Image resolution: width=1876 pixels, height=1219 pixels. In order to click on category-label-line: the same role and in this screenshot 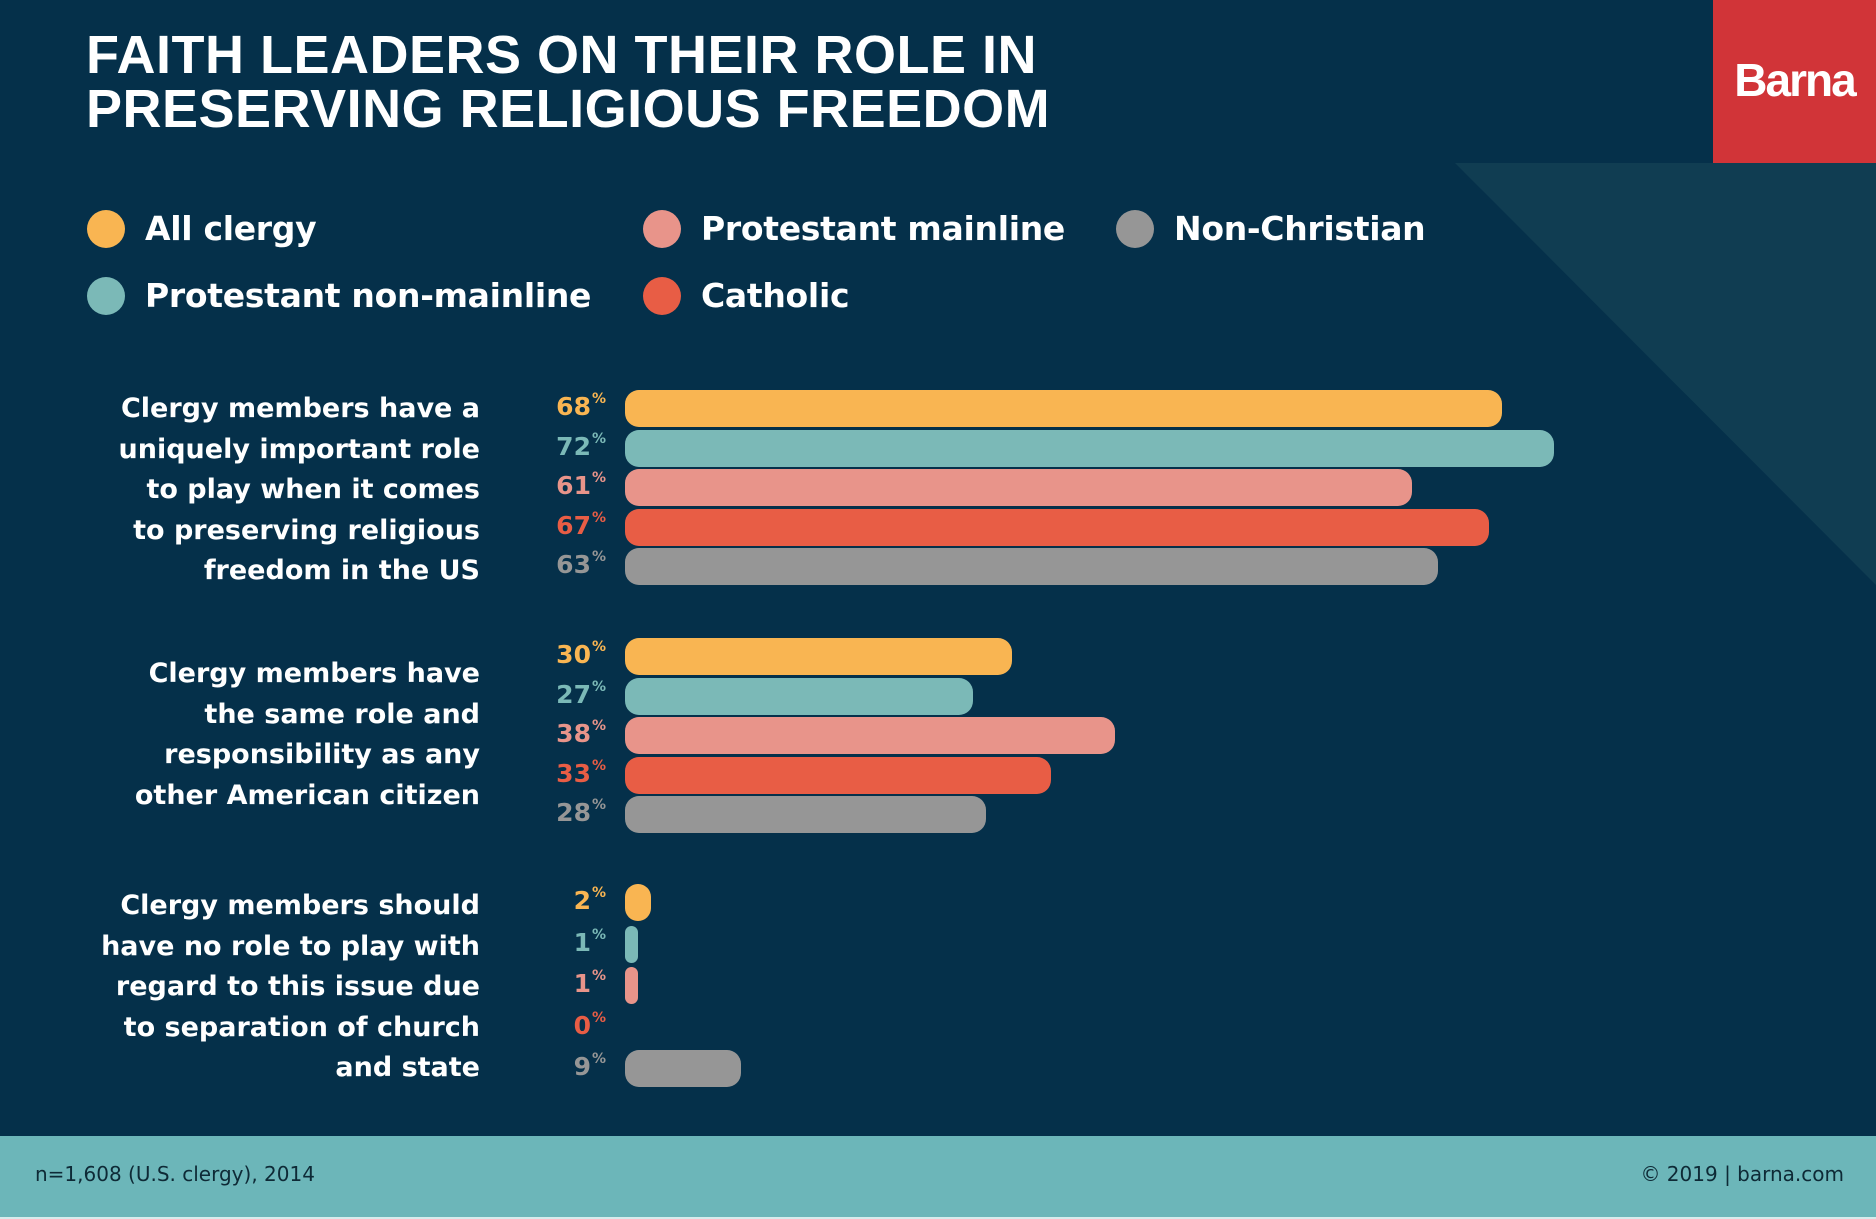, I will do `click(342, 714)`.